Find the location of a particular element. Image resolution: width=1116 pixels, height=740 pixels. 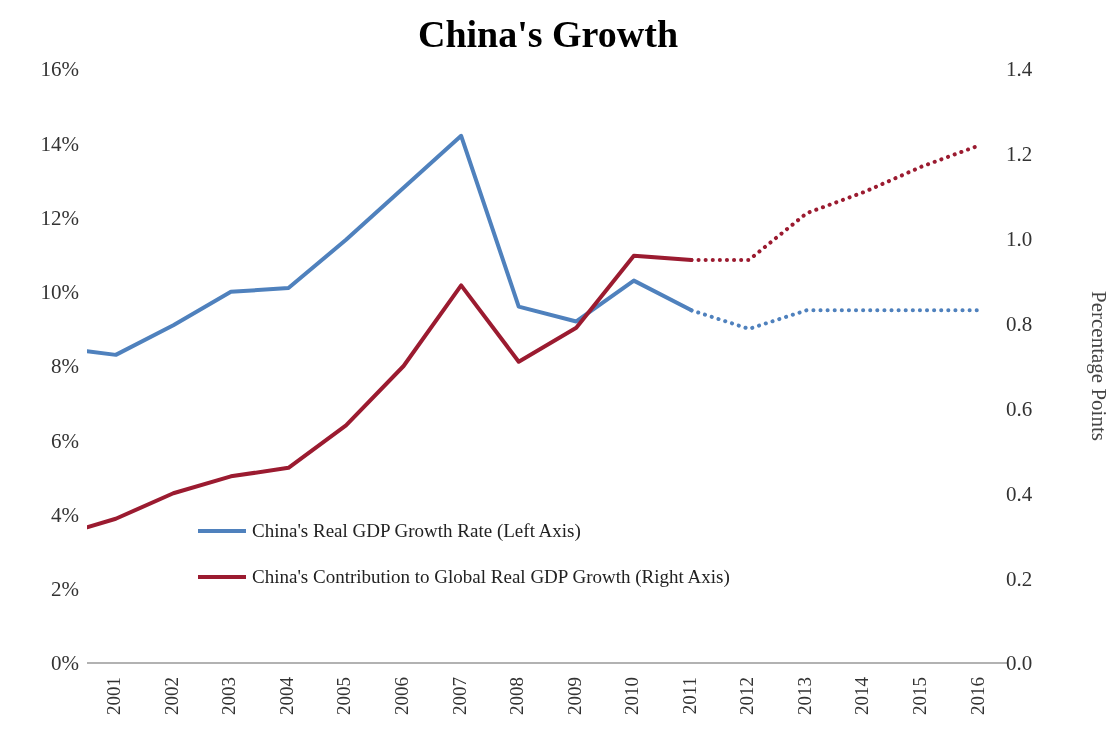

y-tick-label: 12% is located at coordinates (59, 217).